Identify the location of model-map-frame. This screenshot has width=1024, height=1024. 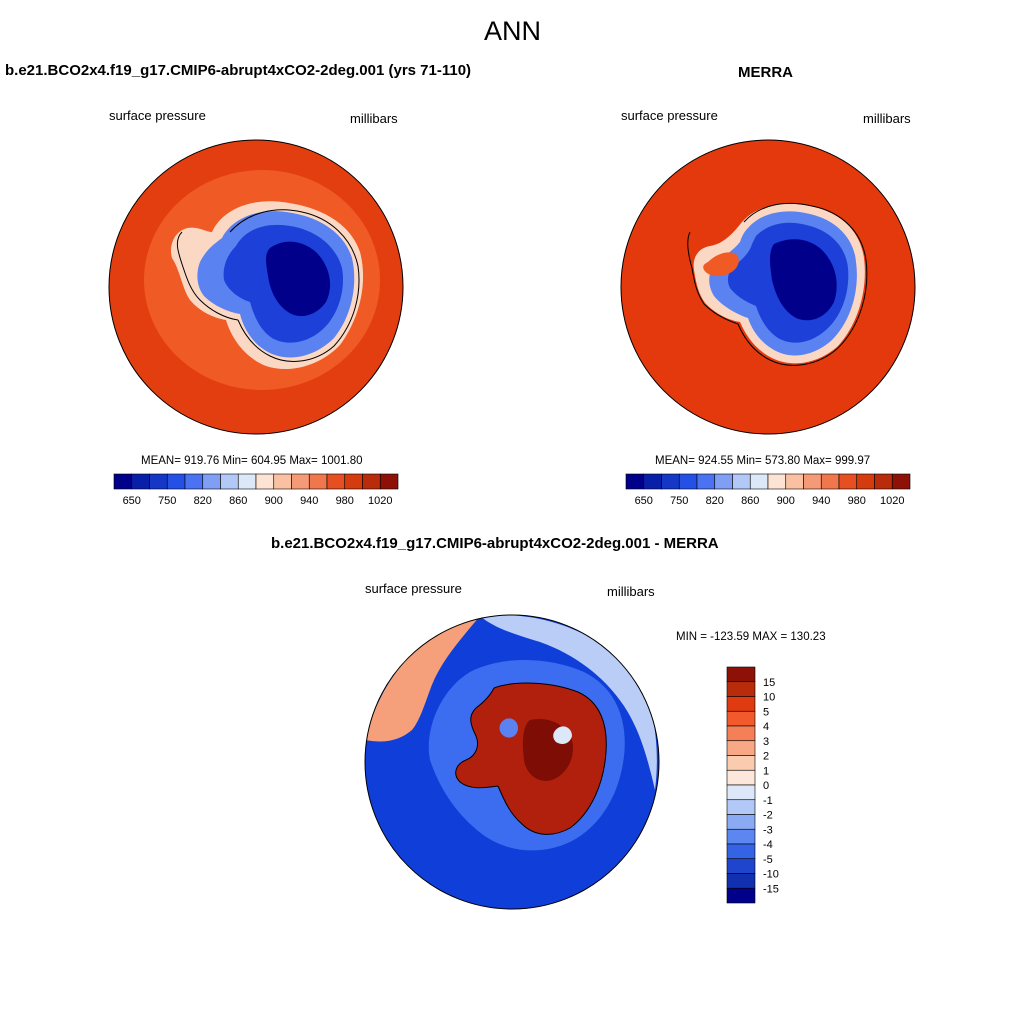
(256, 287).